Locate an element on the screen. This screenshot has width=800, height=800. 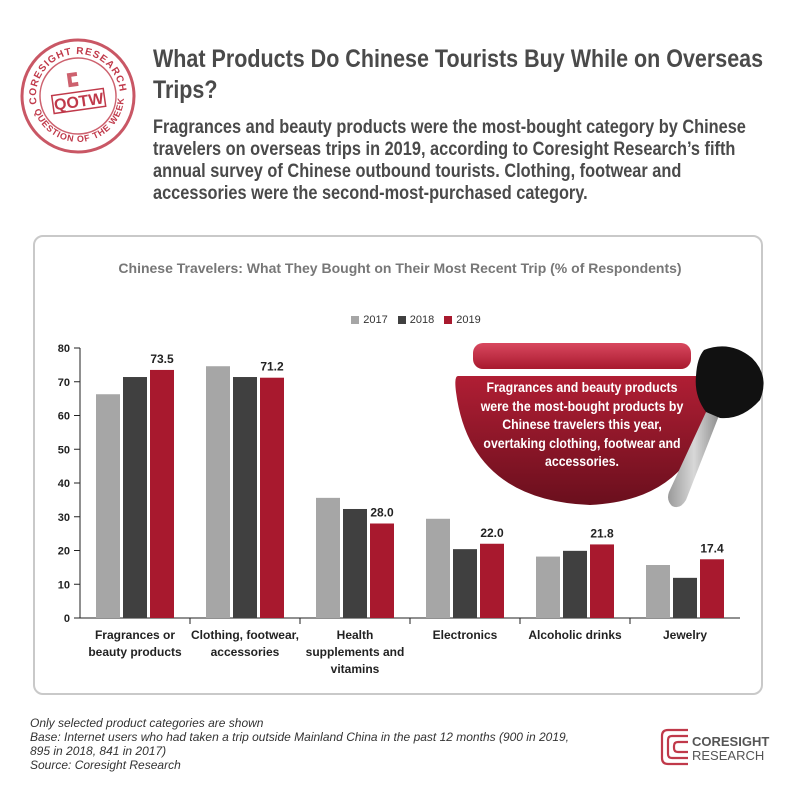
x-tick-label: Alcoholic drinks is located at coordinates (575, 635).